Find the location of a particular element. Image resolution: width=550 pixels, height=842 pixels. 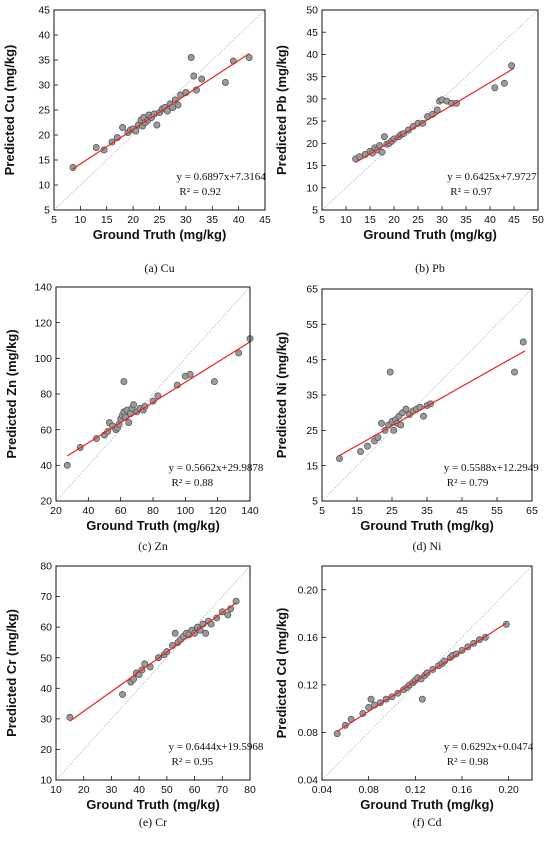

x-tick-label: 80 is located at coordinates (153, 511).